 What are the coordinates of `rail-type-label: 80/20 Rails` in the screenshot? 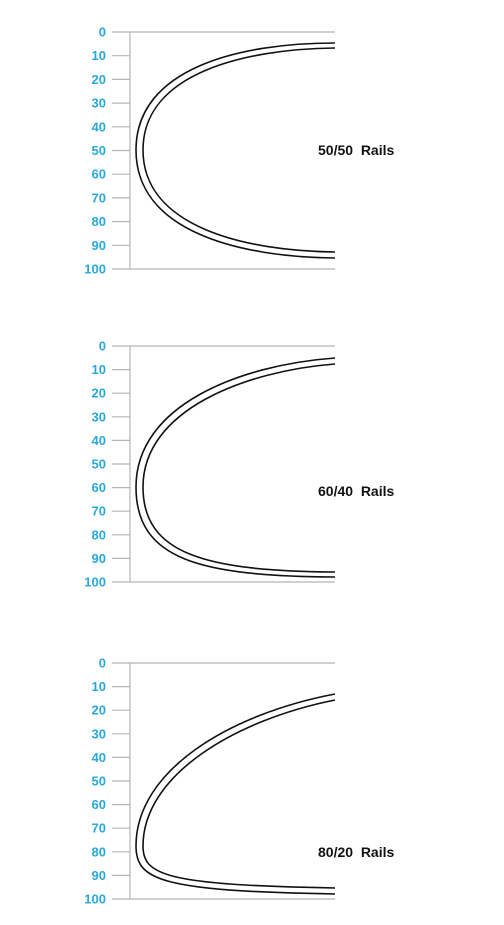 It's located at (356, 852).